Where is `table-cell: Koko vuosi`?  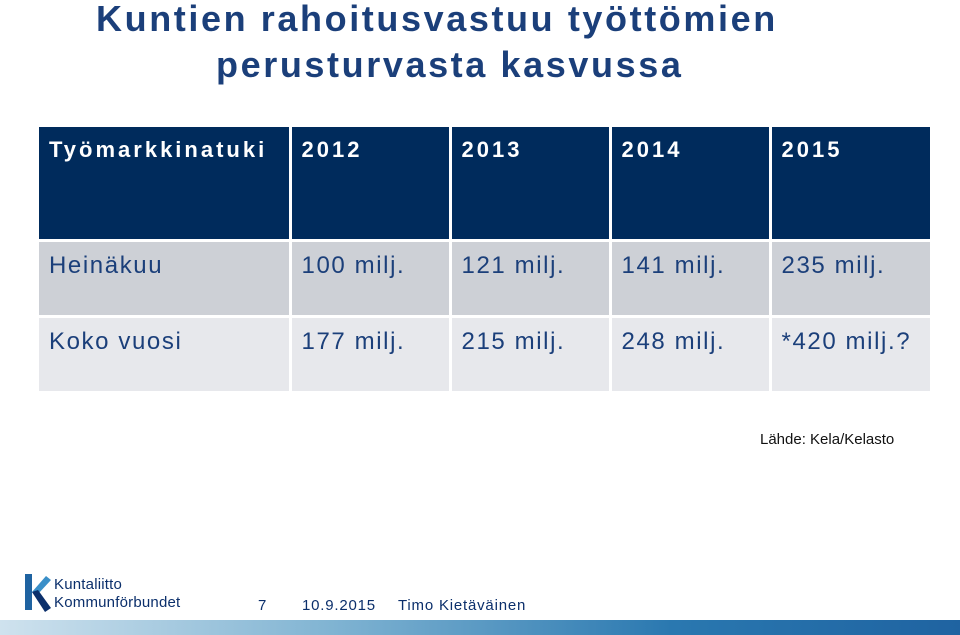
table-cell: Koko vuosi is located at coordinates (165, 355).